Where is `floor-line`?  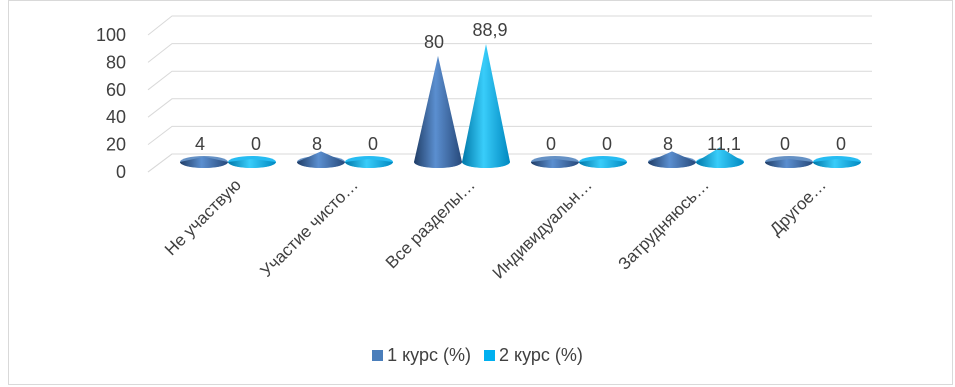 floor-line is located at coordinates (509, 163).